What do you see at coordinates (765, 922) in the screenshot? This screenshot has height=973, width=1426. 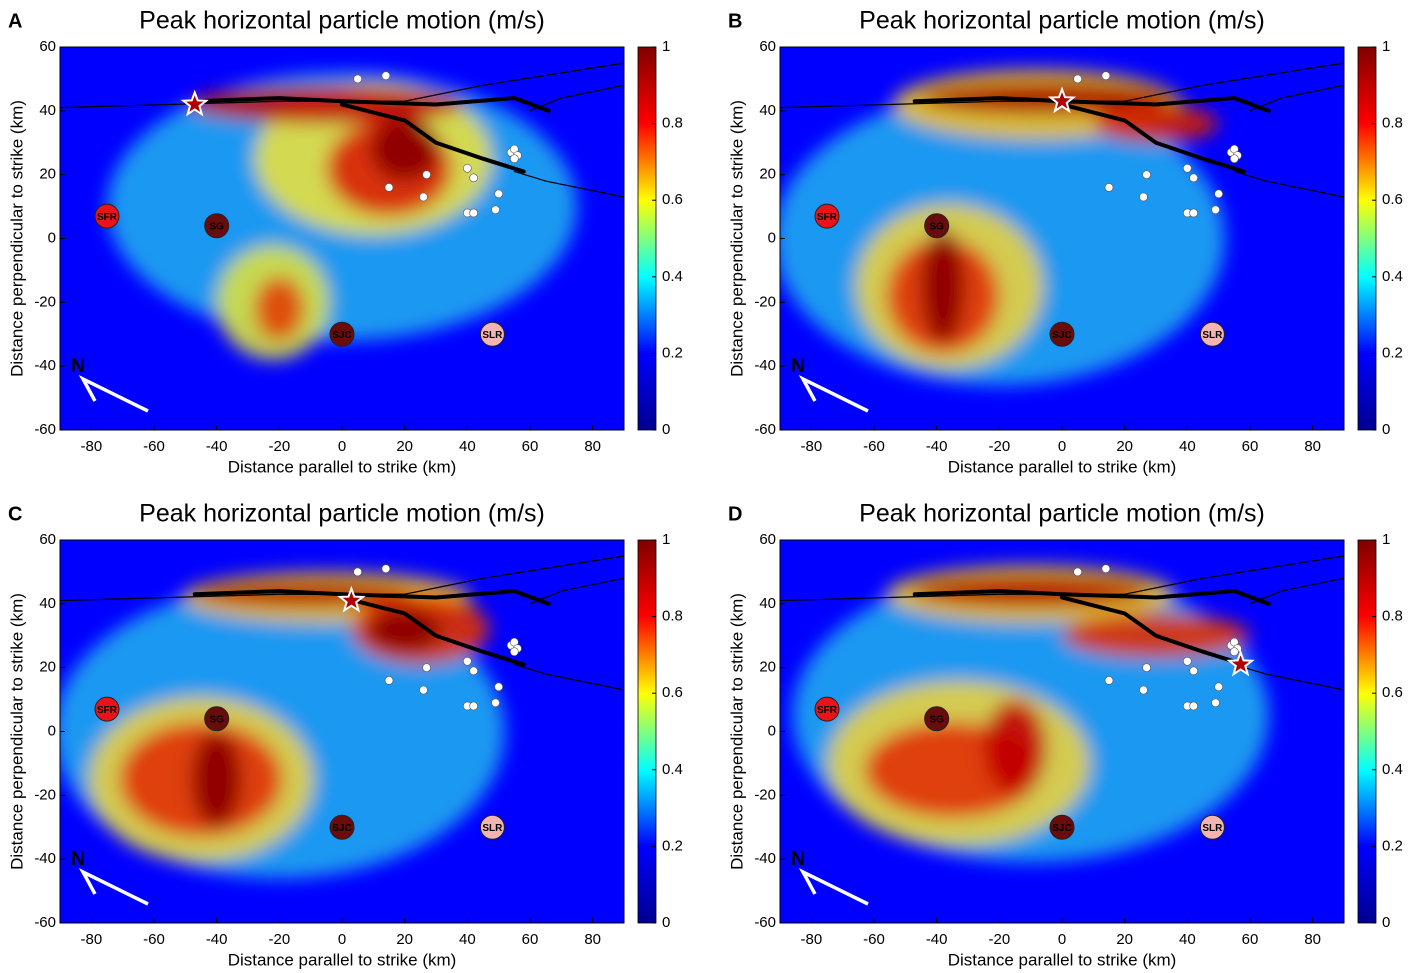 I see `y-tick-label: -60` at bounding box center [765, 922].